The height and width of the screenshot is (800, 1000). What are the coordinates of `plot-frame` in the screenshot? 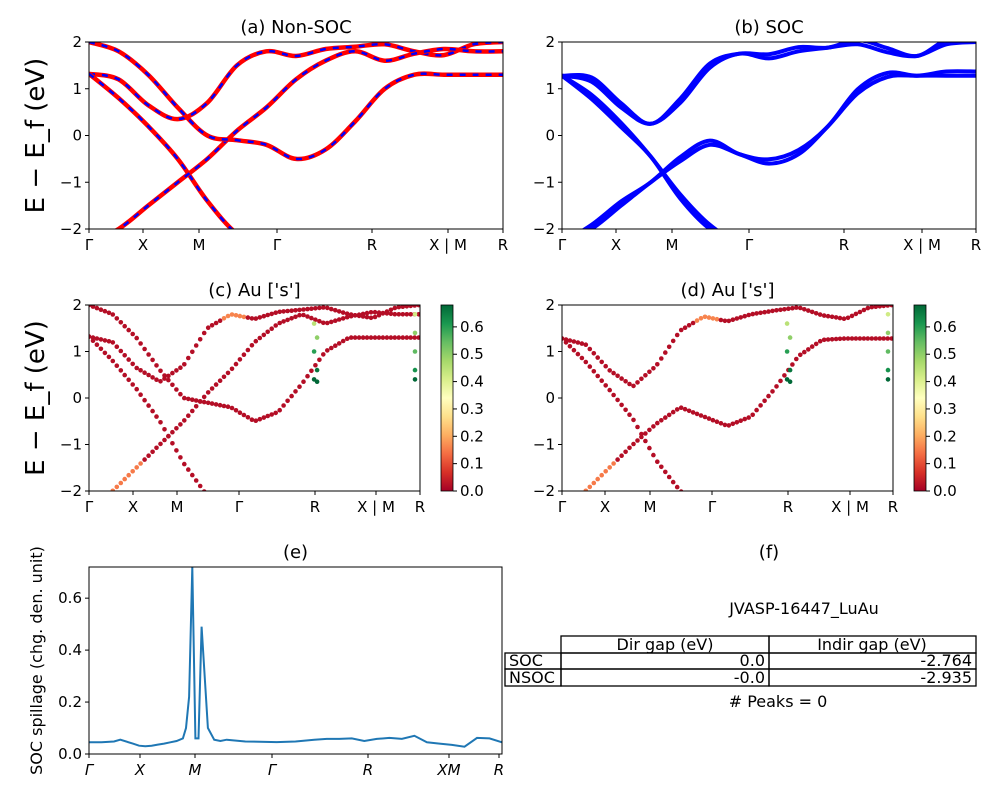 It's located at (727, 398).